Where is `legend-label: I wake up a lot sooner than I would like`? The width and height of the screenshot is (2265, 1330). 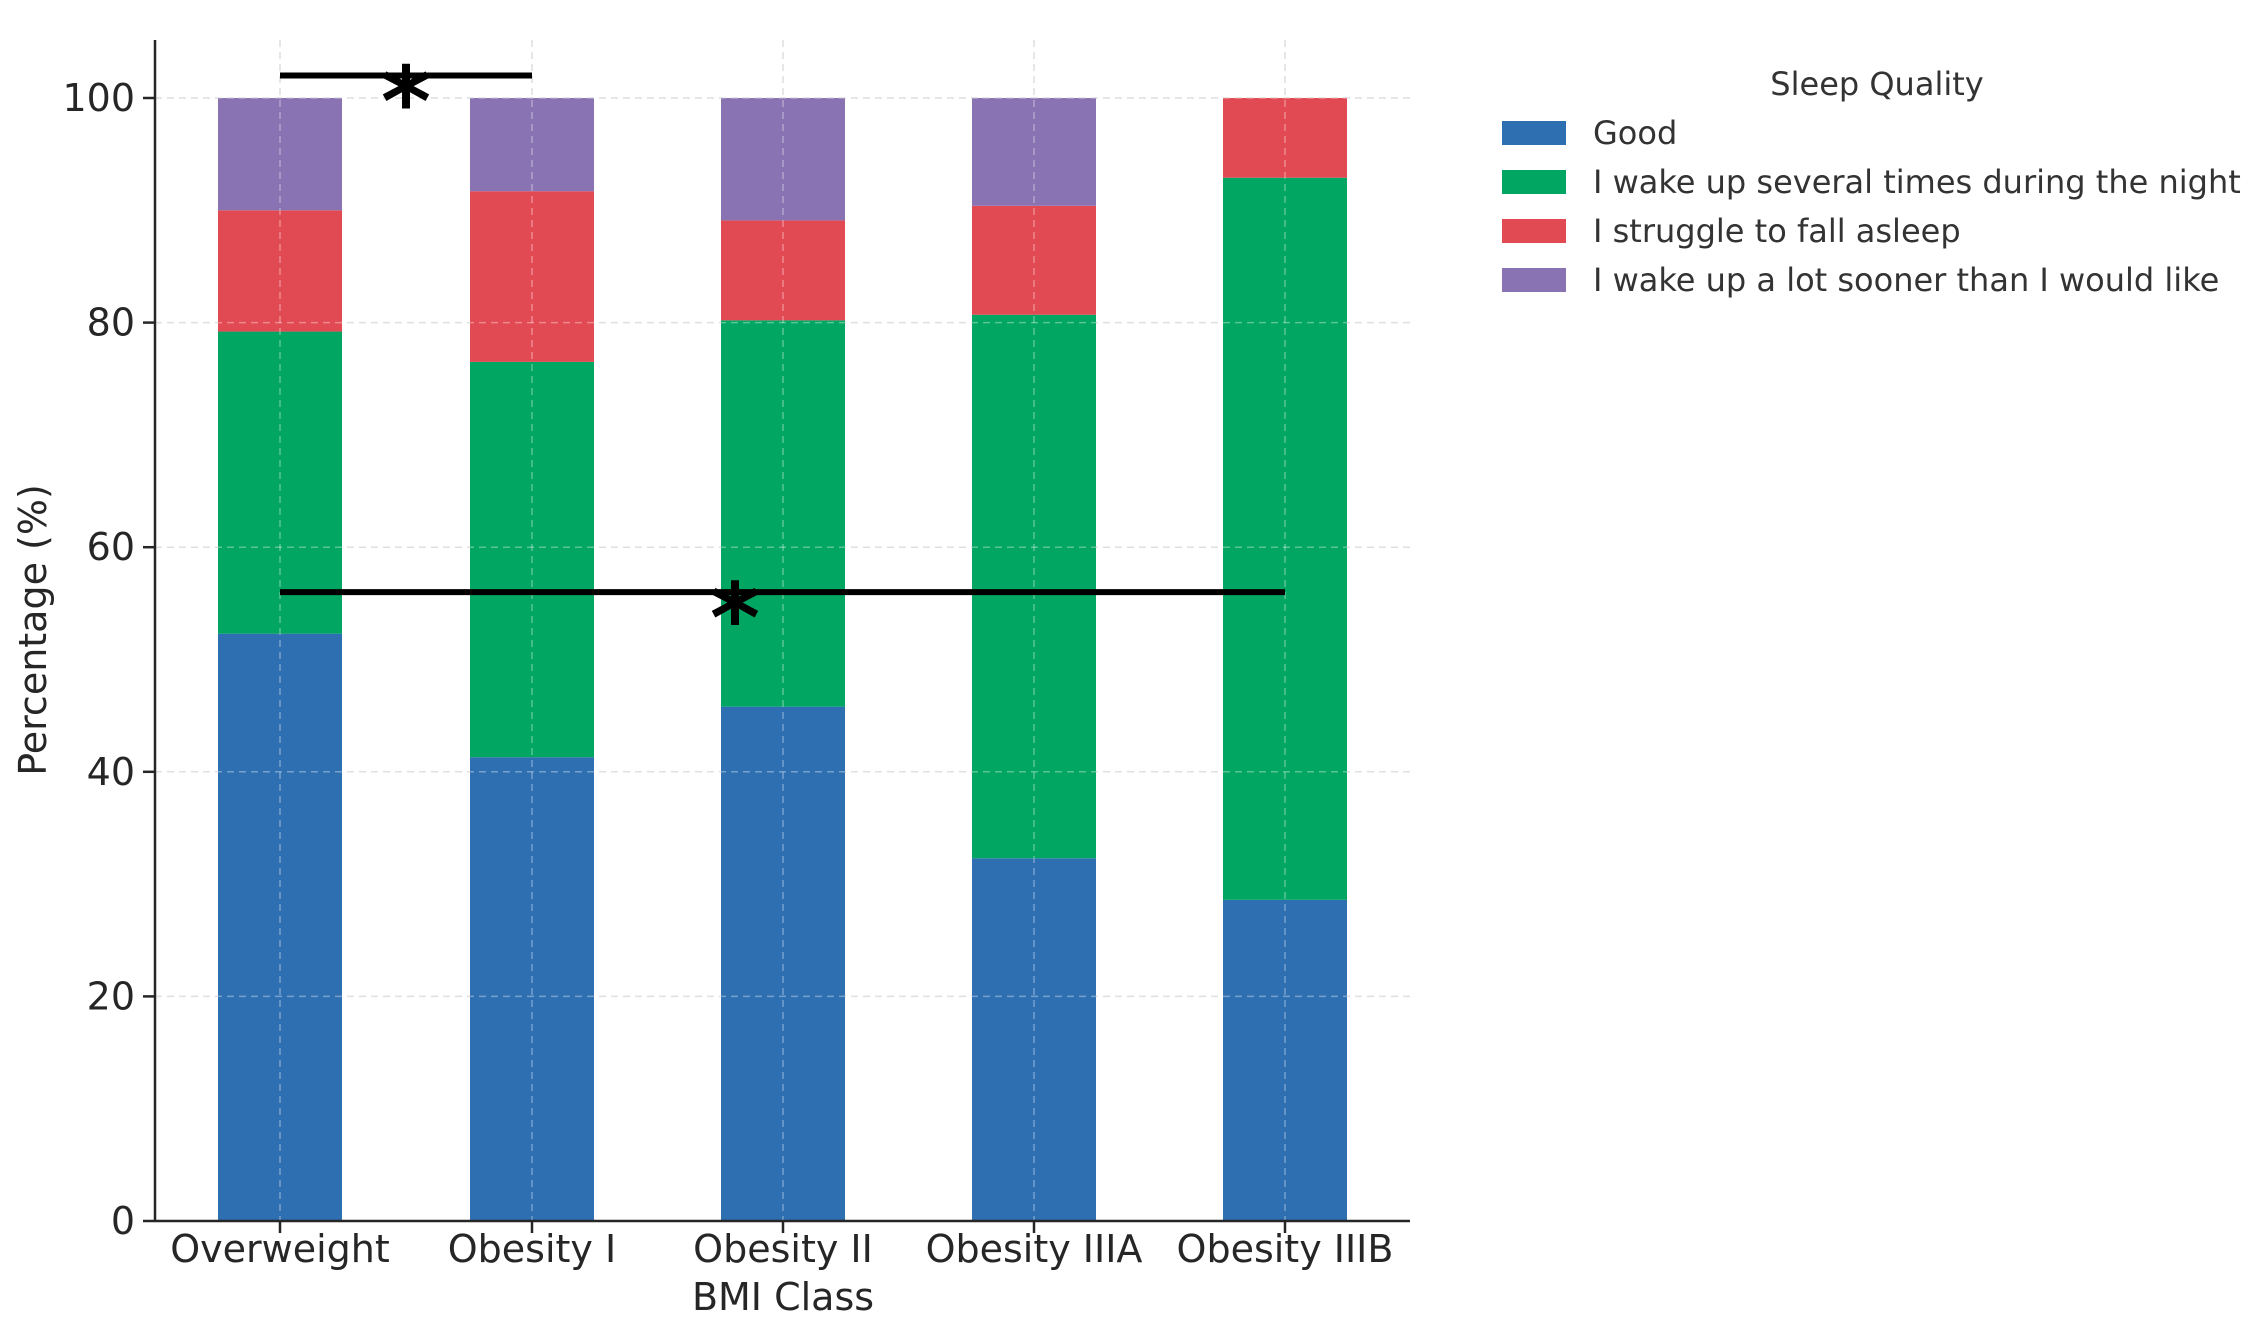 legend-label: I wake up a lot sooner than I would like is located at coordinates (1906, 280).